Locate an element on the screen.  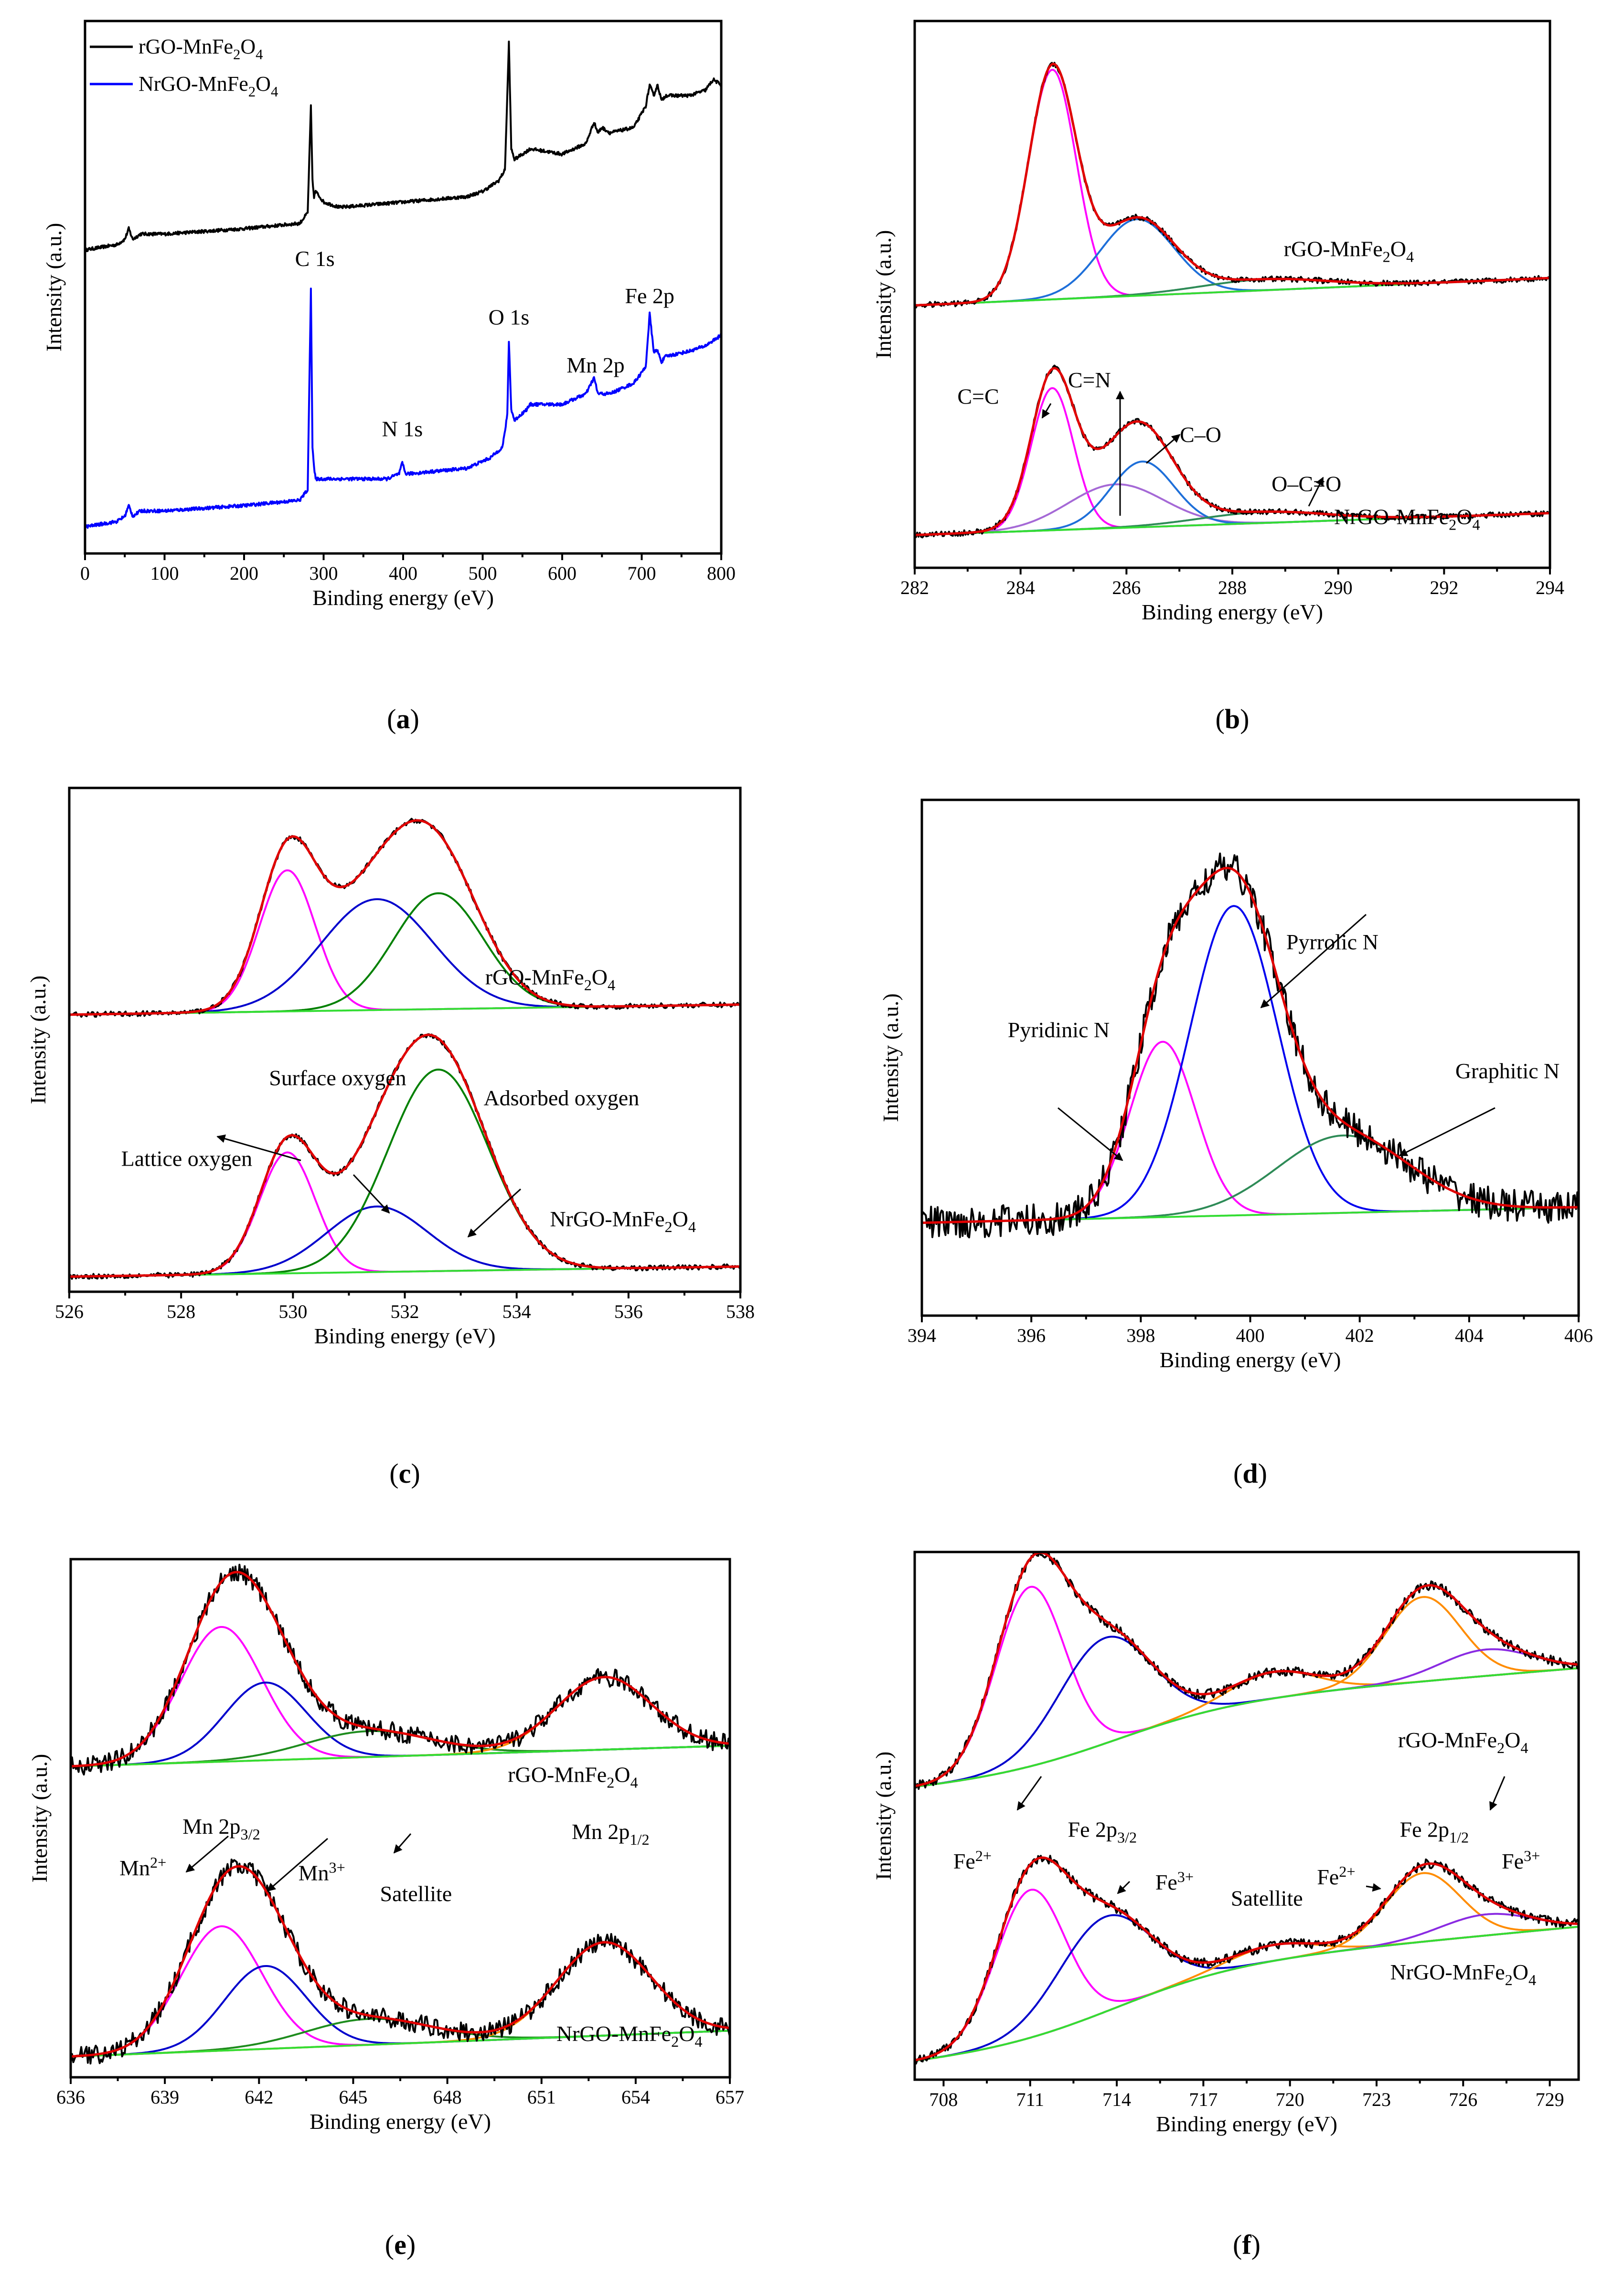
x-tick-label: 500 is located at coordinates (483, 573).